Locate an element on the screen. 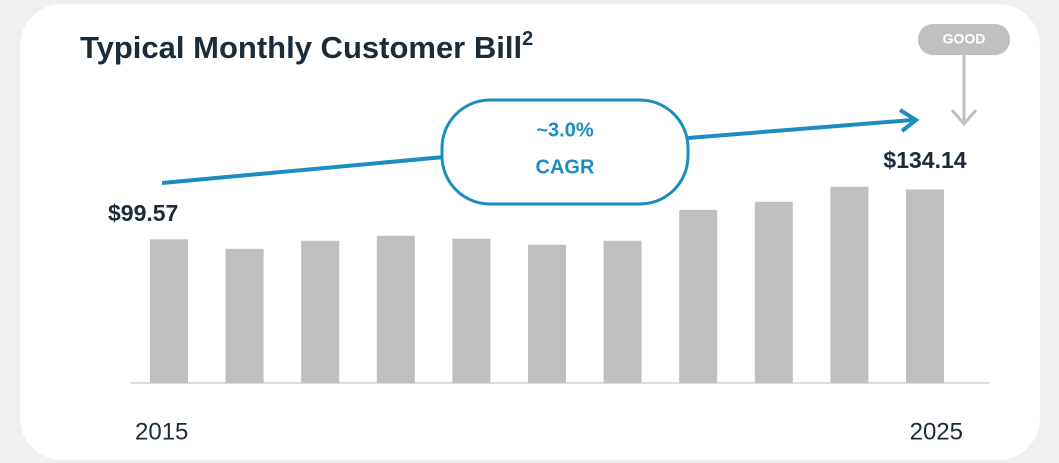 This screenshot has width=1059, height=463. value-label: $99.57 is located at coordinates (143, 213).